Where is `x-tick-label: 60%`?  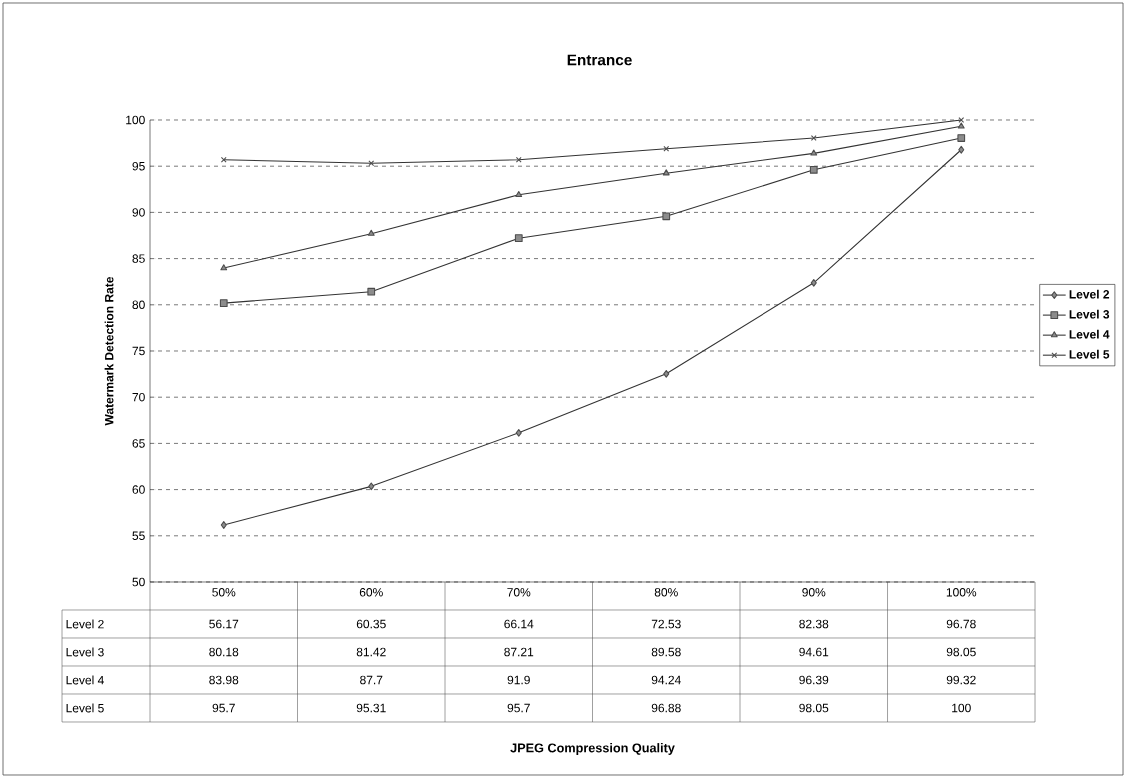
x-tick-label: 60% is located at coordinates (371, 592).